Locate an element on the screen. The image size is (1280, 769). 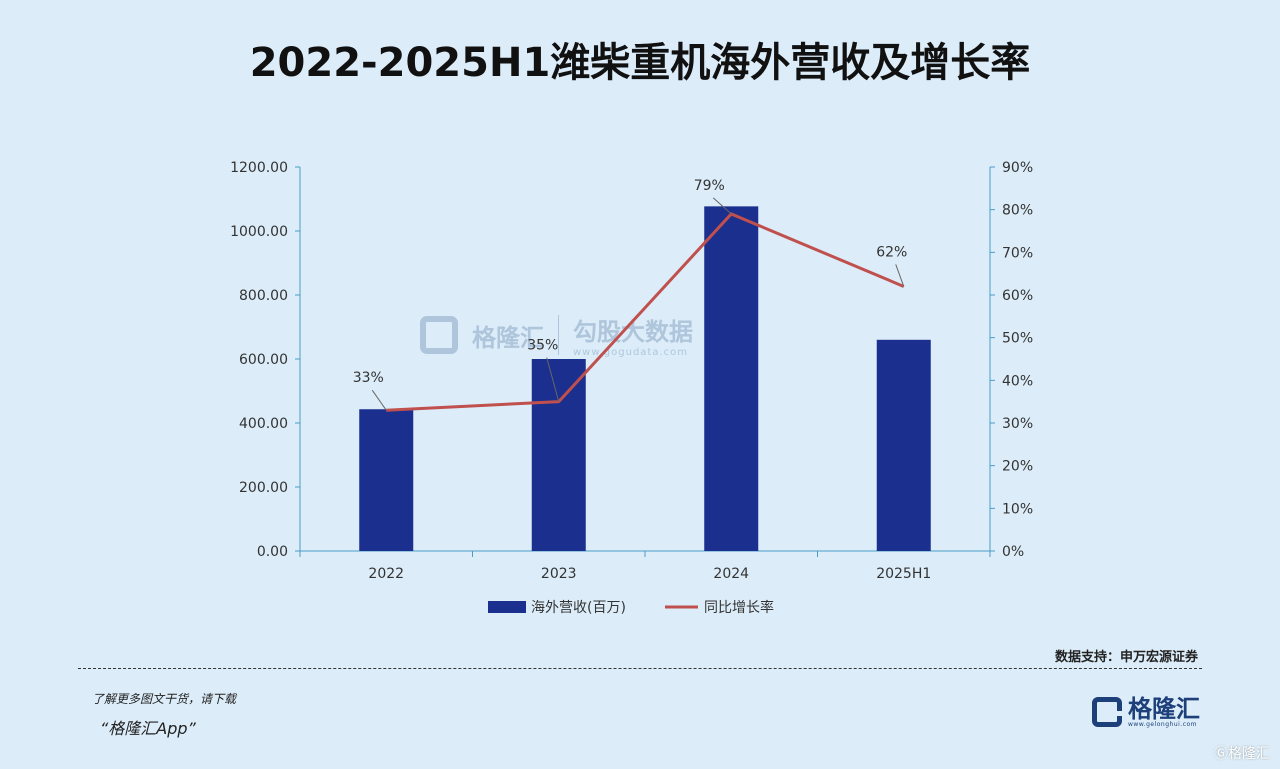
y-right-tick-label: 40% is located at coordinates (1017, 381).